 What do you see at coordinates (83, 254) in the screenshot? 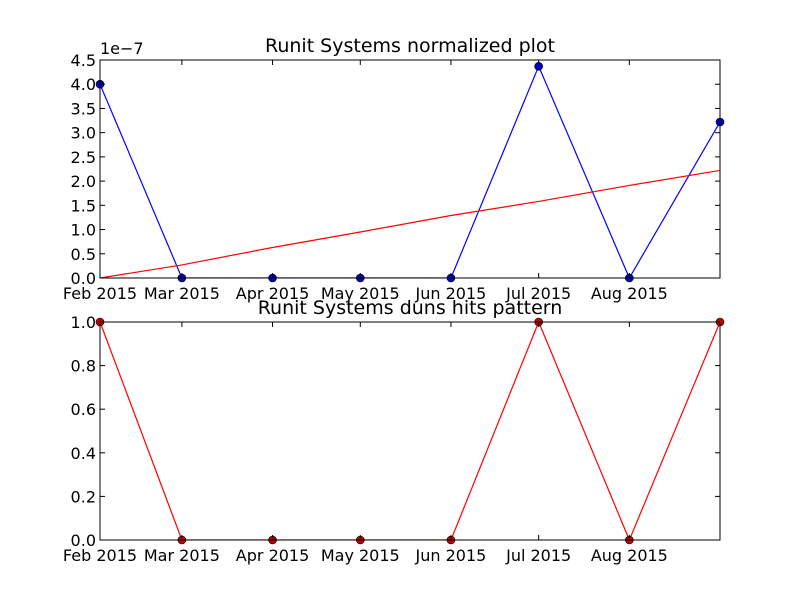
I see `chart1-ytick-label-2: 0.5` at bounding box center [83, 254].